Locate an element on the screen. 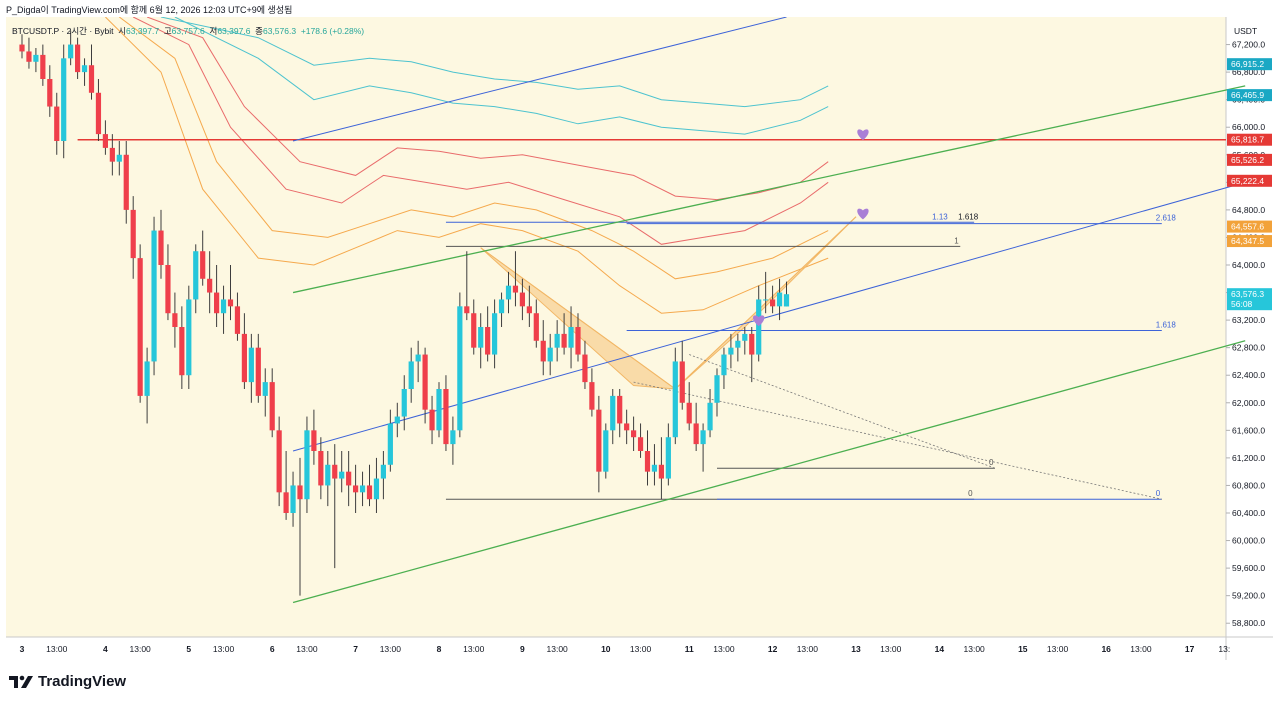  time-axis-area is located at coordinates (616, 648).